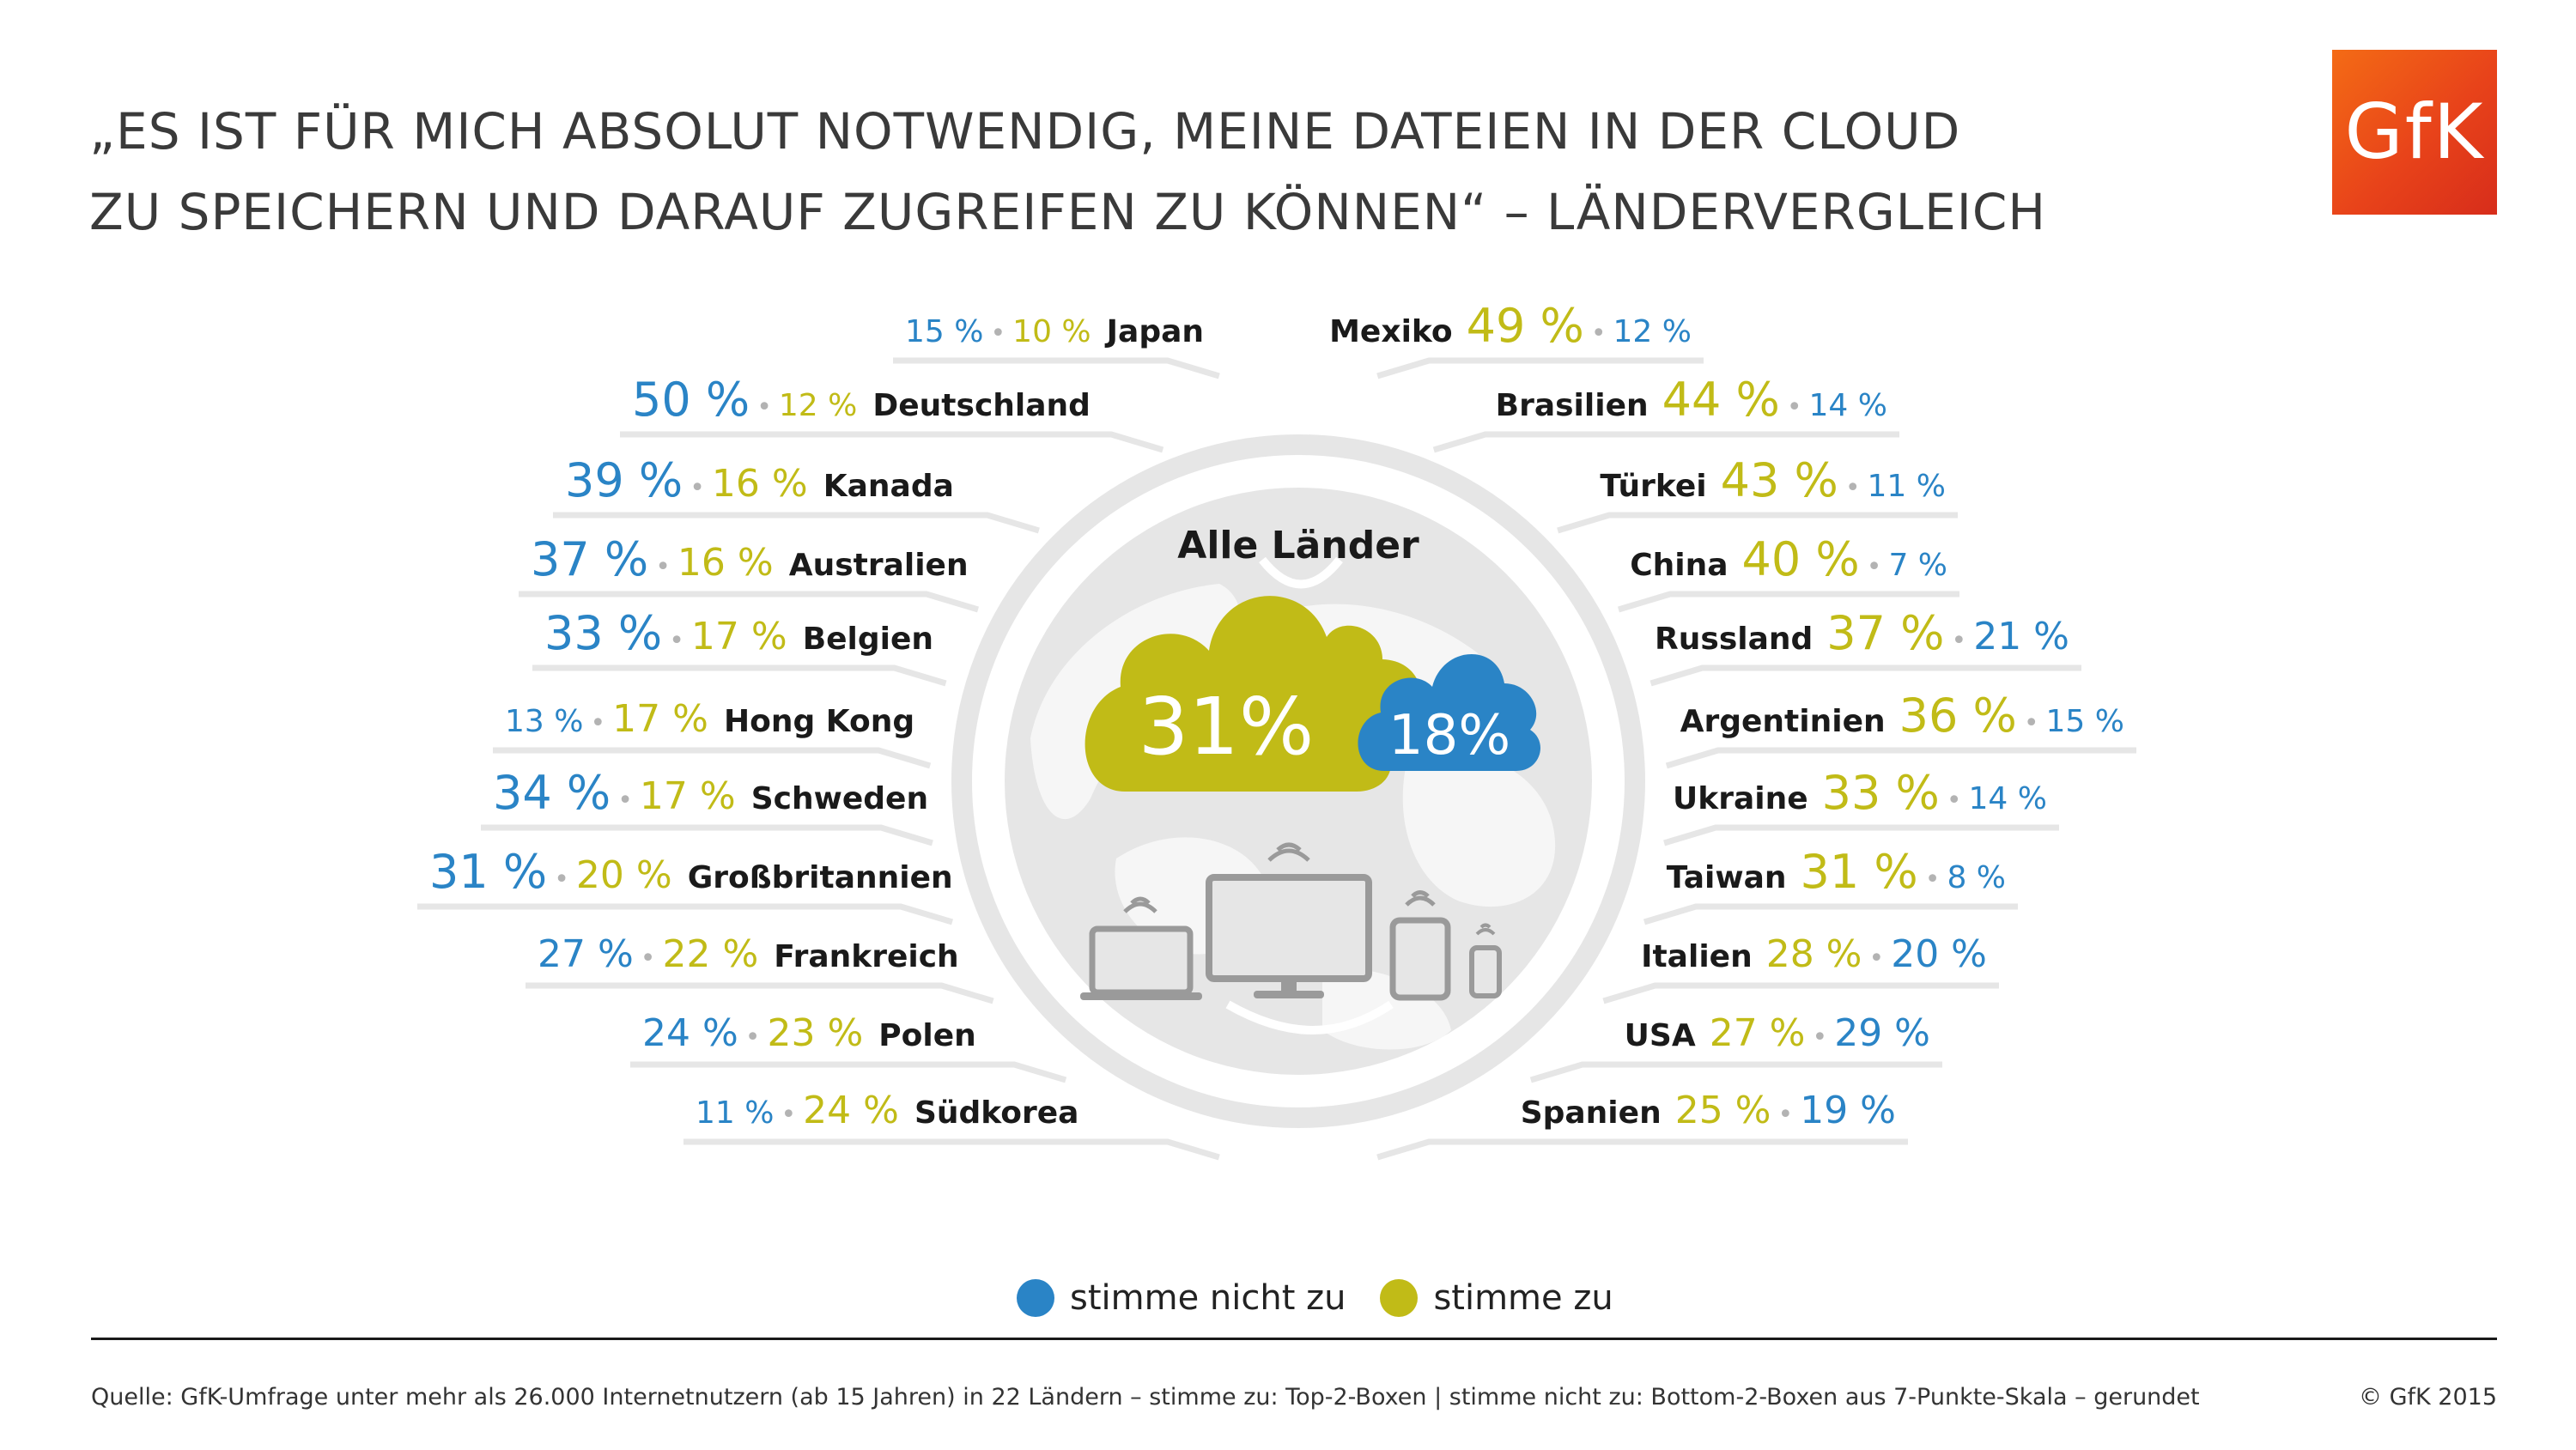 Image resolution: width=2576 pixels, height=1450 pixels. What do you see at coordinates (1054, 332) in the screenshot?
I see `row-label: 15 % • 10 % Japan` at bounding box center [1054, 332].